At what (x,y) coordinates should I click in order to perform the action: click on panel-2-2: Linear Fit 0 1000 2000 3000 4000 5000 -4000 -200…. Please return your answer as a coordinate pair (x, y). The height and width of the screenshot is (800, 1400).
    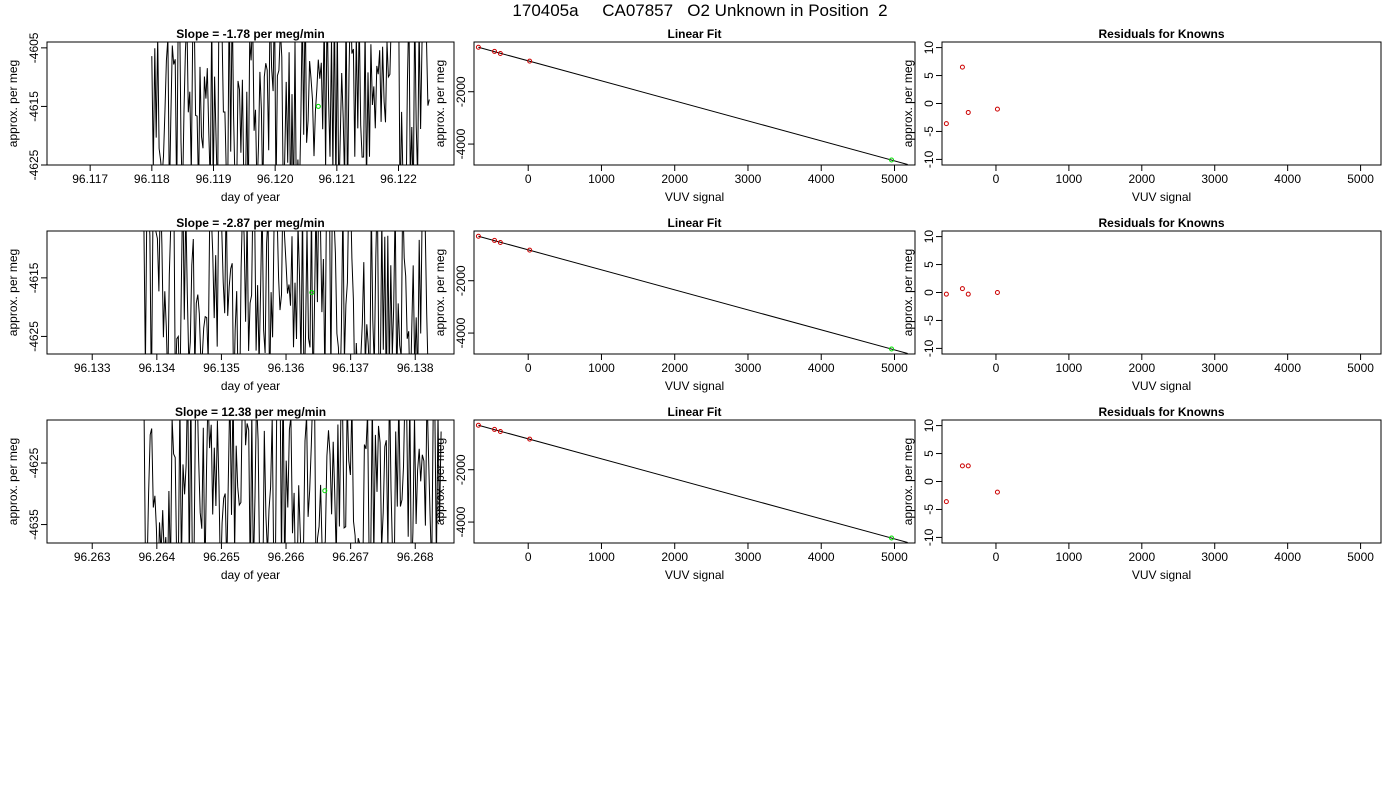
    Looking at the image, I should click on (674, 304).